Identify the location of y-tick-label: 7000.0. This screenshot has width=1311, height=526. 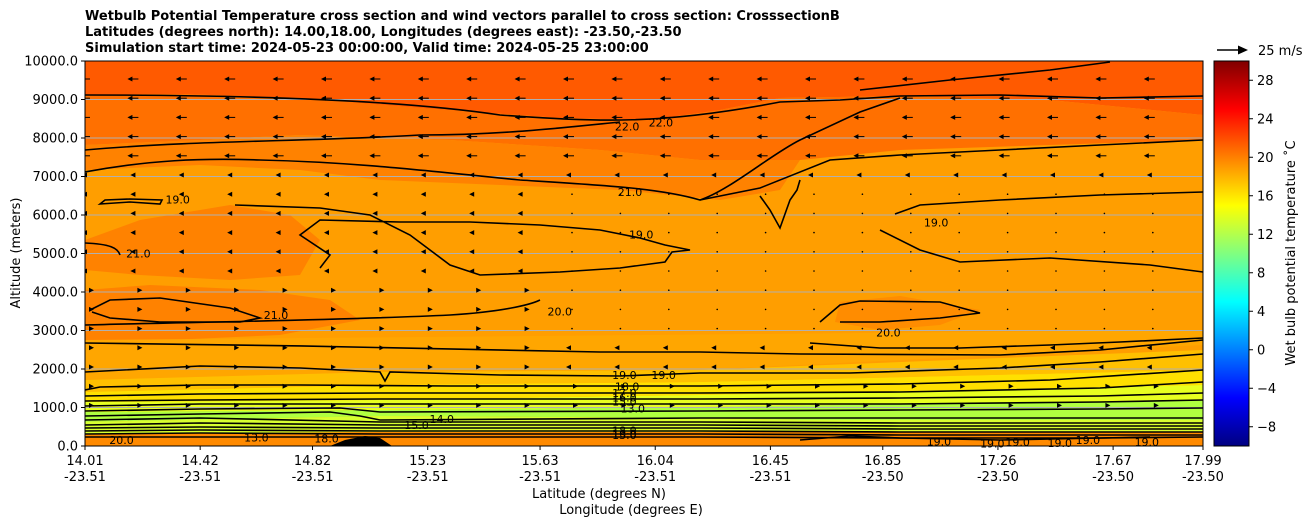
(56, 177).